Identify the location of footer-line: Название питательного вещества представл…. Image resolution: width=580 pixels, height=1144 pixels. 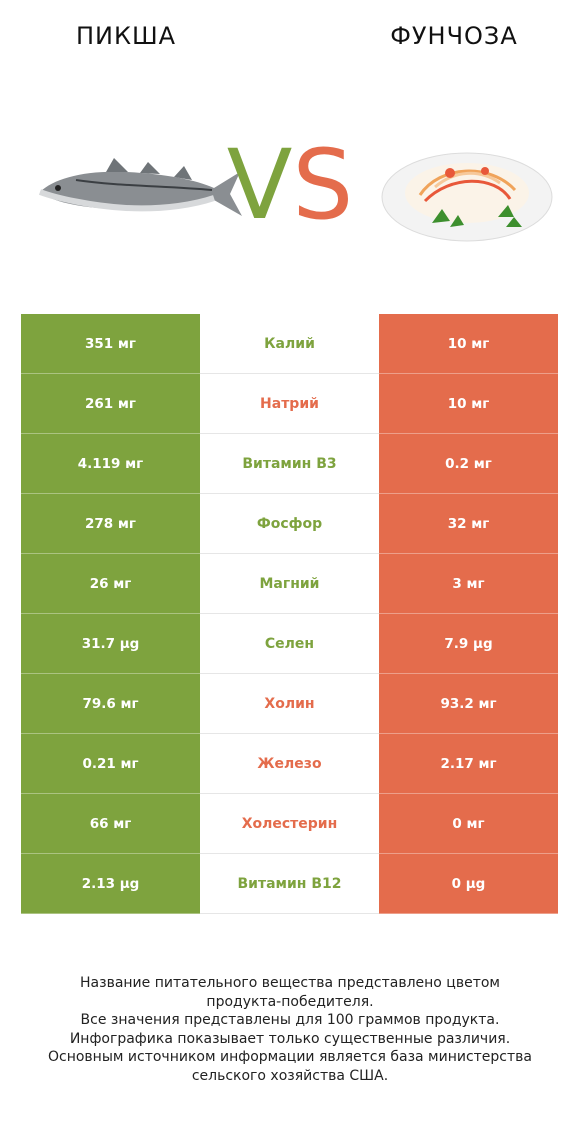
(290, 983).